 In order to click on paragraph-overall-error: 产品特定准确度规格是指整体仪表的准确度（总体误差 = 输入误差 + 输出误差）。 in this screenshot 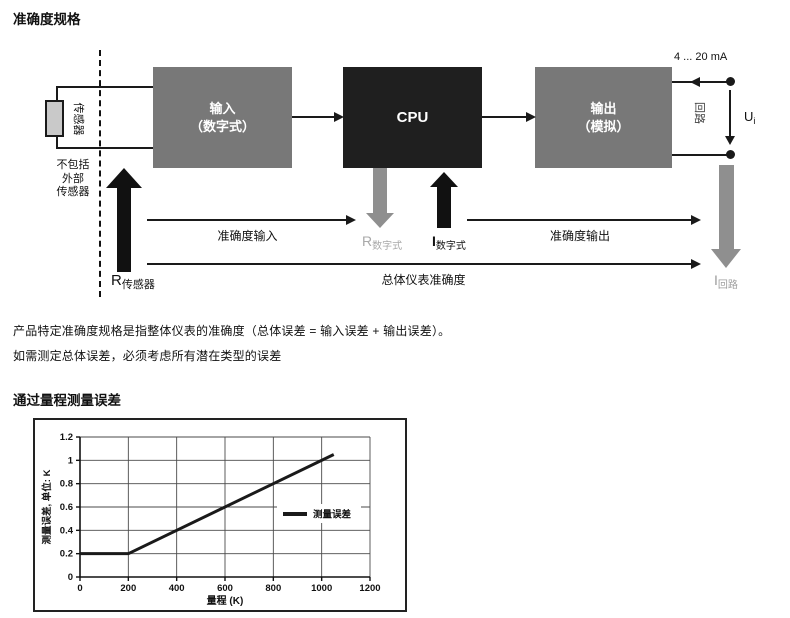, I will do `click(232, 331)`.